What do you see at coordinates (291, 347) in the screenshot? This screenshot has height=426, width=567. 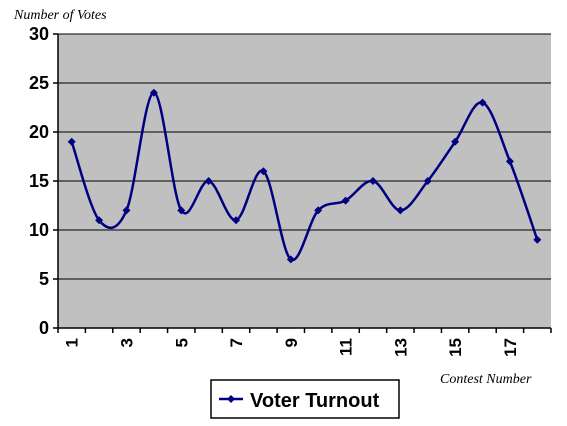 I see `x-tick-labels: 1 3 5 7 9 11 13 15 17` at bounding box center [291, 347].